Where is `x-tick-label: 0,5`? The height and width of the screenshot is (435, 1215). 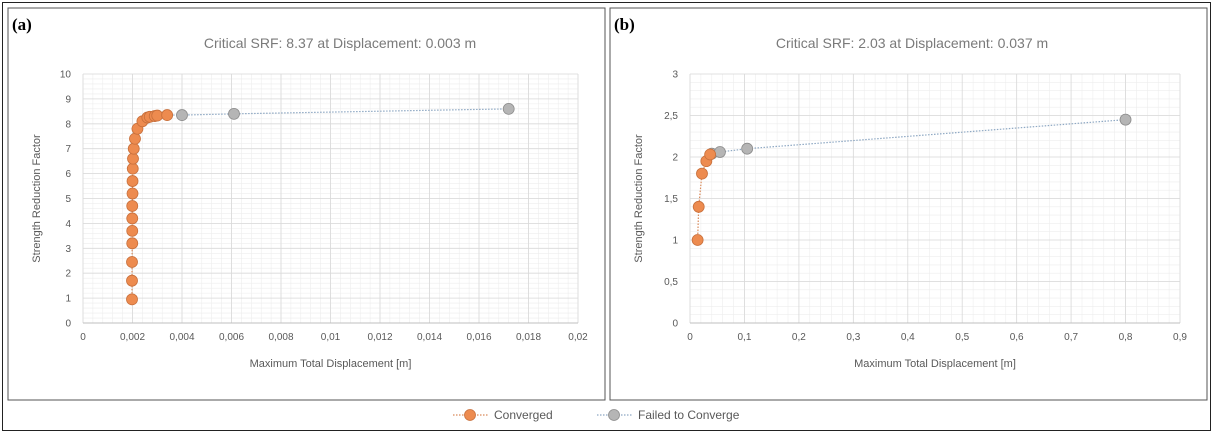
x-tick-label: 0,5 is located at coordinates (962, 337).